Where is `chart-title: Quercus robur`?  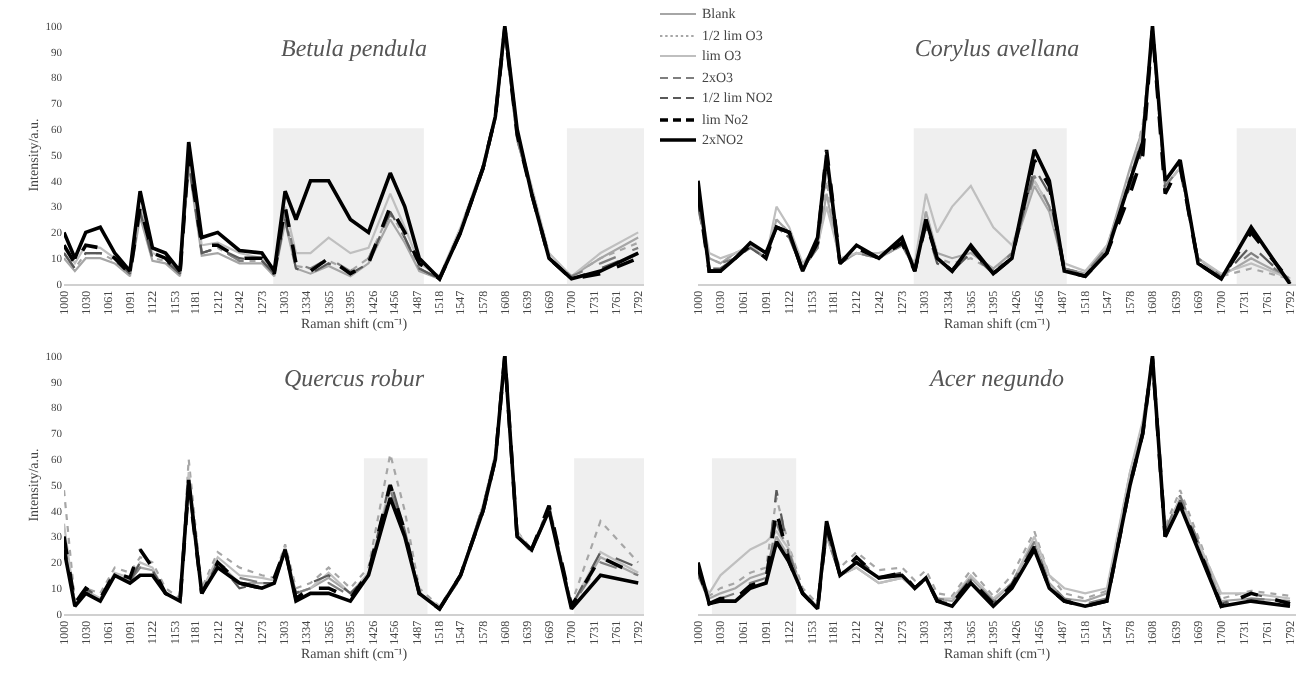 chart-title: Quercus robur is located at coordinates (354, 377).